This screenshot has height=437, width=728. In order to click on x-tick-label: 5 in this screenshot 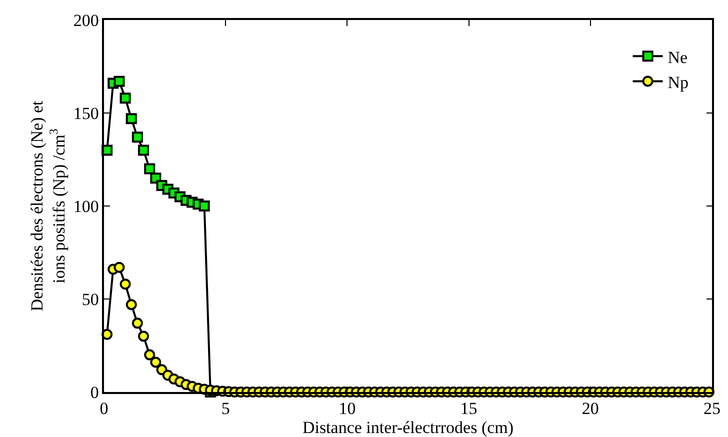, I will do `click(225, 408)`.